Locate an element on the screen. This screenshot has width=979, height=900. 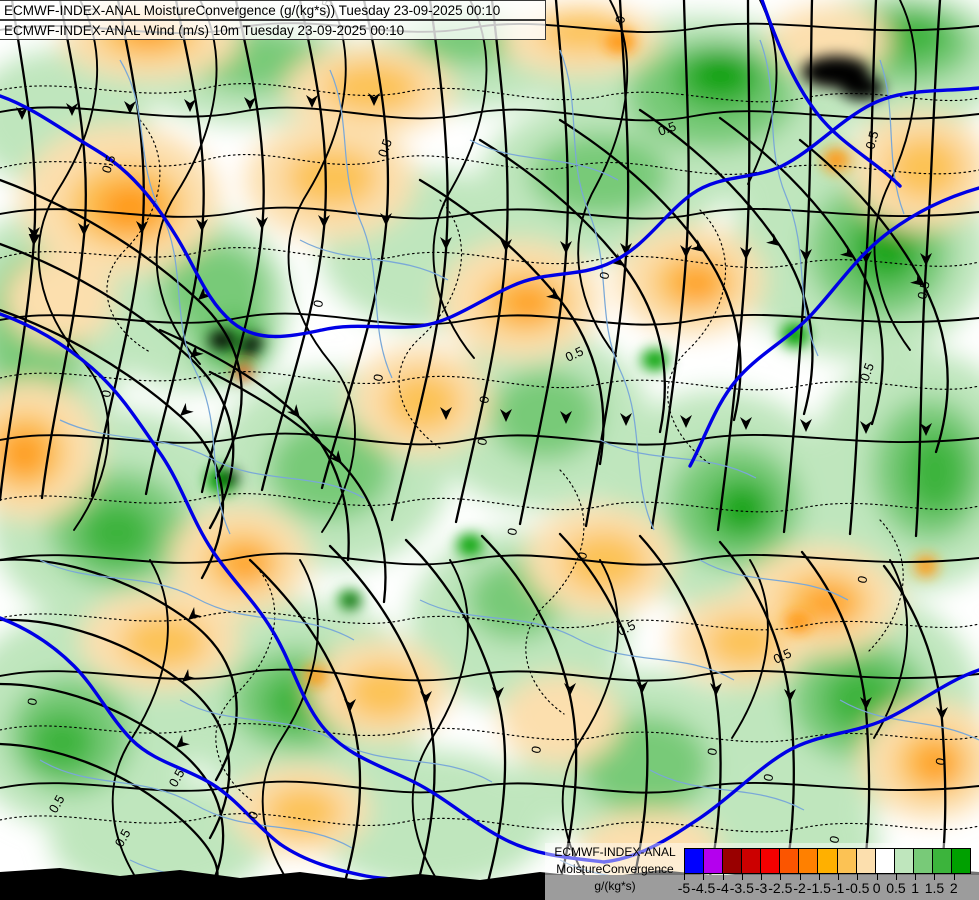
colorbar-tick-label-5: -2.5 is located at coordinates (780, 888).